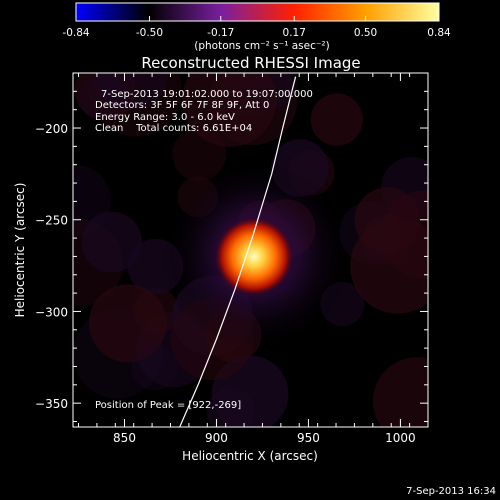  I want to click on x-axis-label: Heliocentric X (arcsec), so click(250, 456).